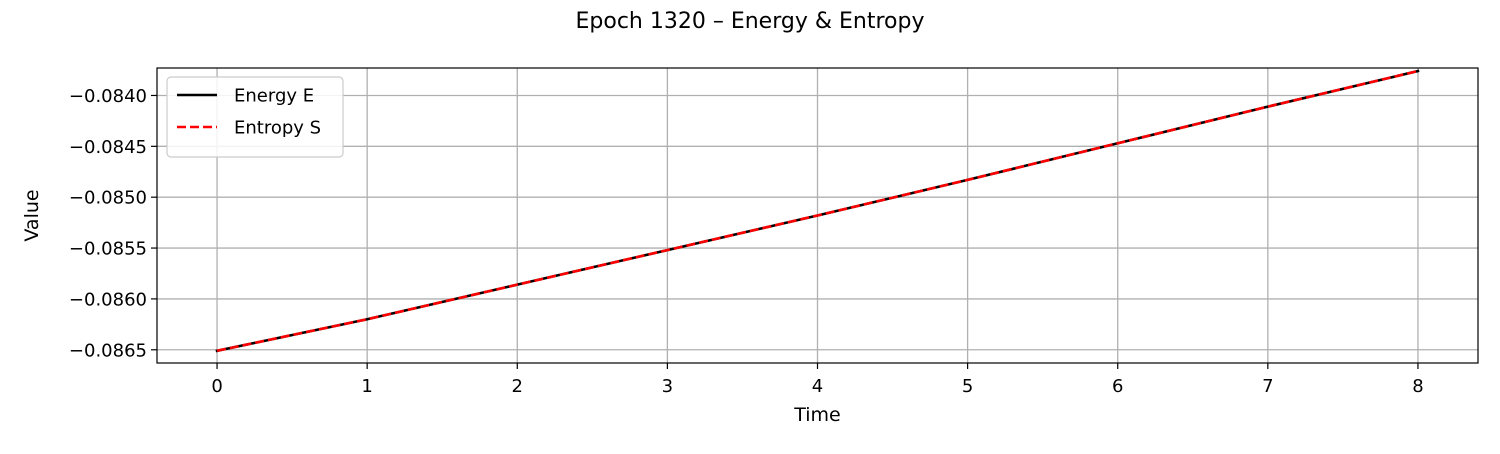  Describe the element at coordinates (967, 386) in the screenshot. I see `x-tick-label: 5` at that location.